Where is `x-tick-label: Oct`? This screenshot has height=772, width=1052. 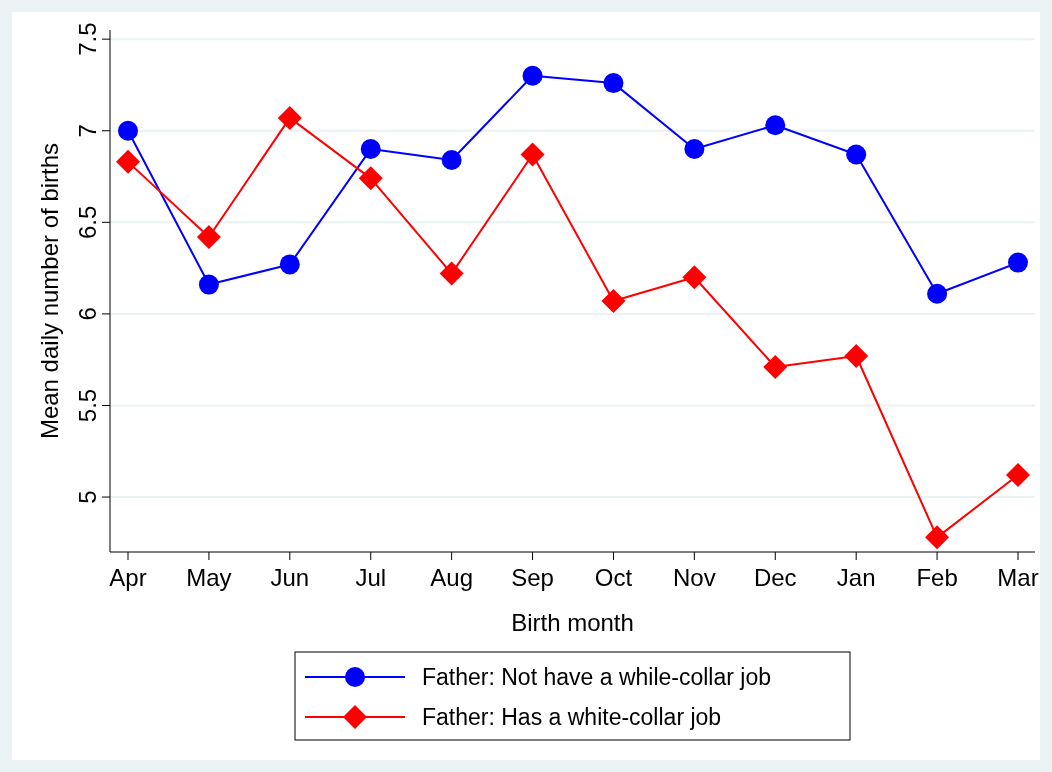 x-tick-label: Oct is located at coordinates (613, 577).